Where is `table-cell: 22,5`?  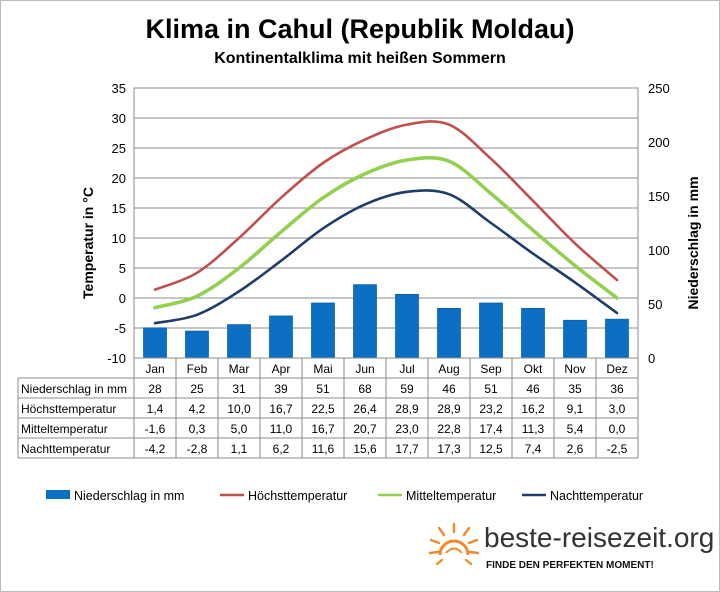
table-cell: 22,5 is located at coordinates (323, 409).